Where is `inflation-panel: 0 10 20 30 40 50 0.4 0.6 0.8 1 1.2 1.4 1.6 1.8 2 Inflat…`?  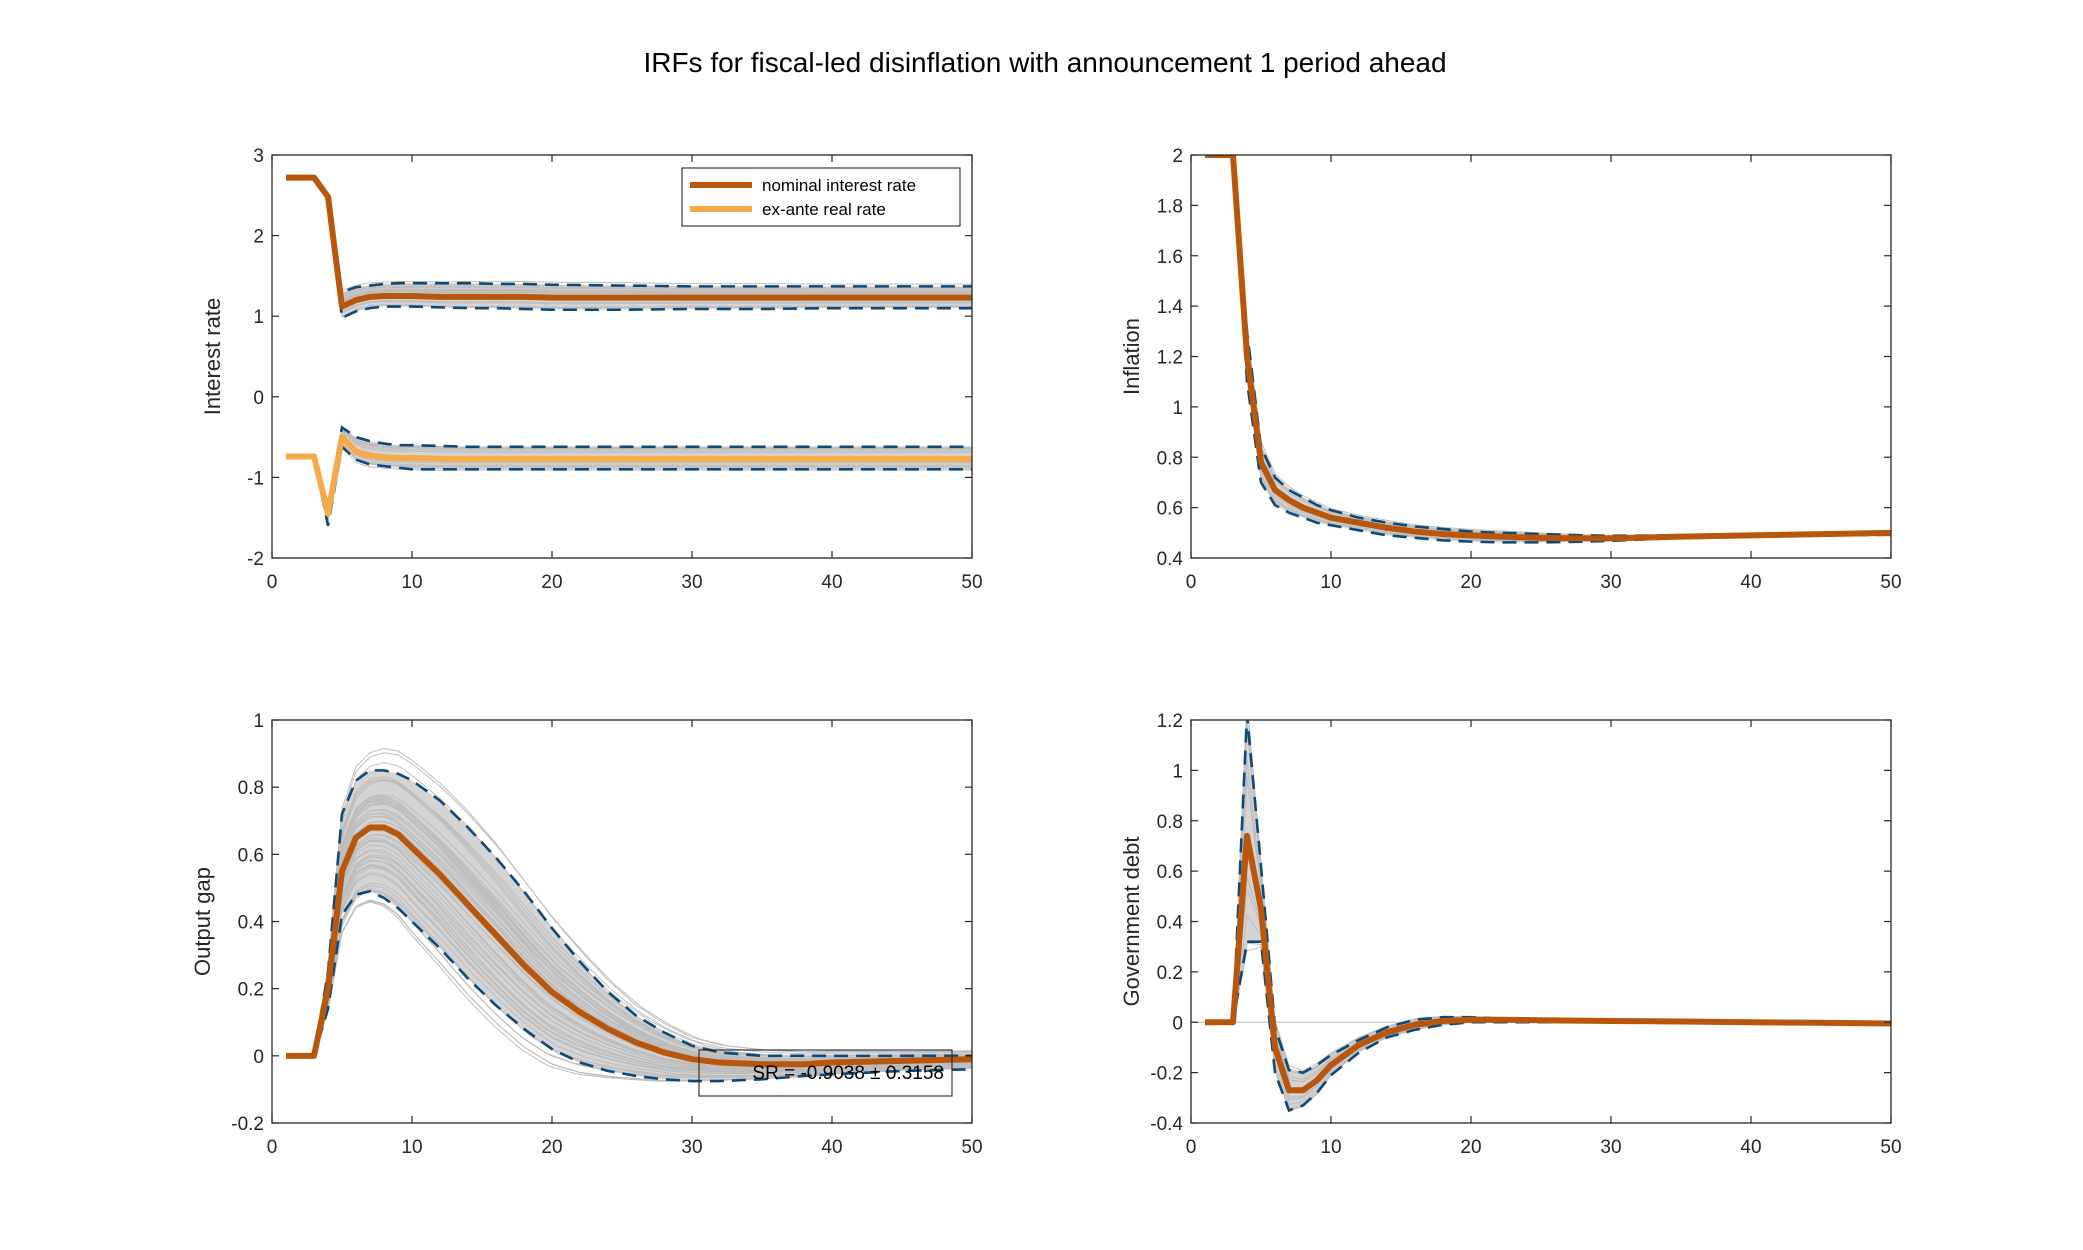 inflation-panel: 0 10 20 30 40 50 0.4 0.6 0.8 1 1.2 1.4 1.6 1.8 2 Inflat… is located at coordinates (1510, 369).